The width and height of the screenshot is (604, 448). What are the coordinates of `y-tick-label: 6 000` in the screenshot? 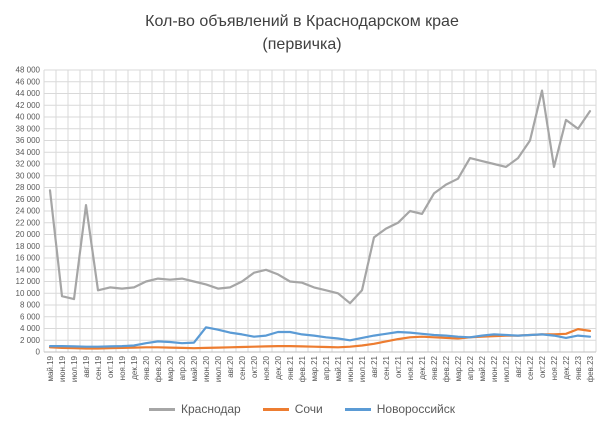 It's located at (30, 317).